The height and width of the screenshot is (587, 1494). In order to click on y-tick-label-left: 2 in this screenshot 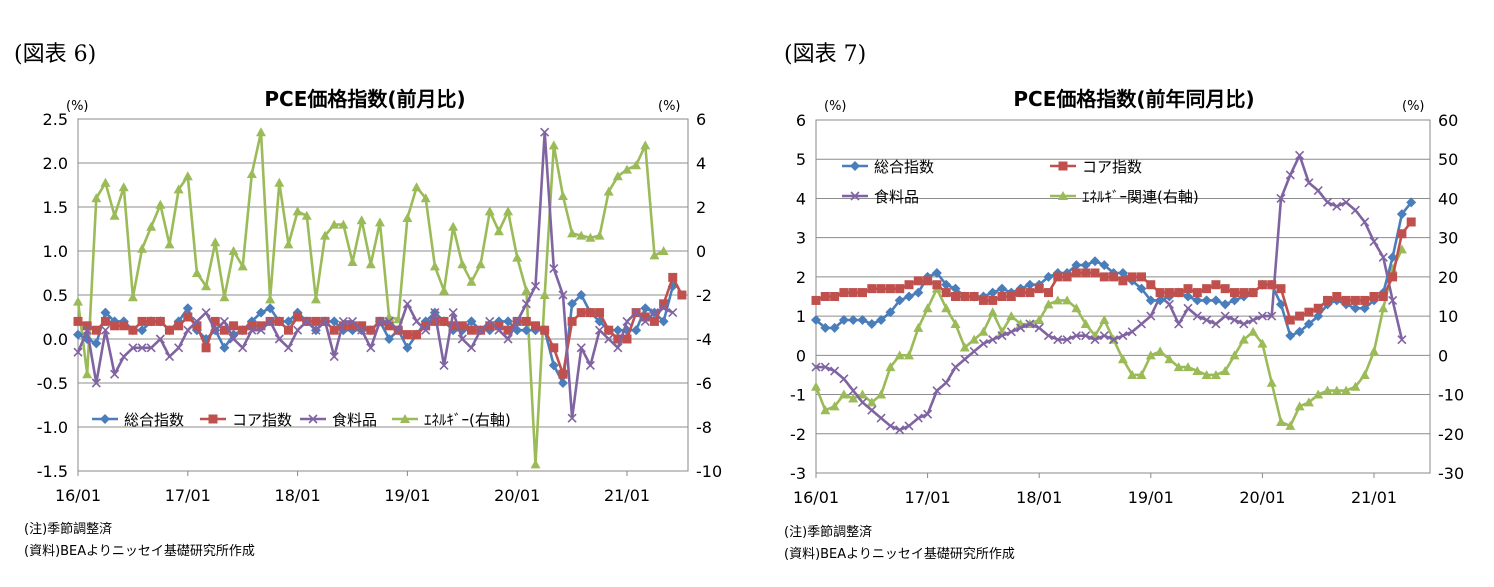, I will do `click(801, 277)`.